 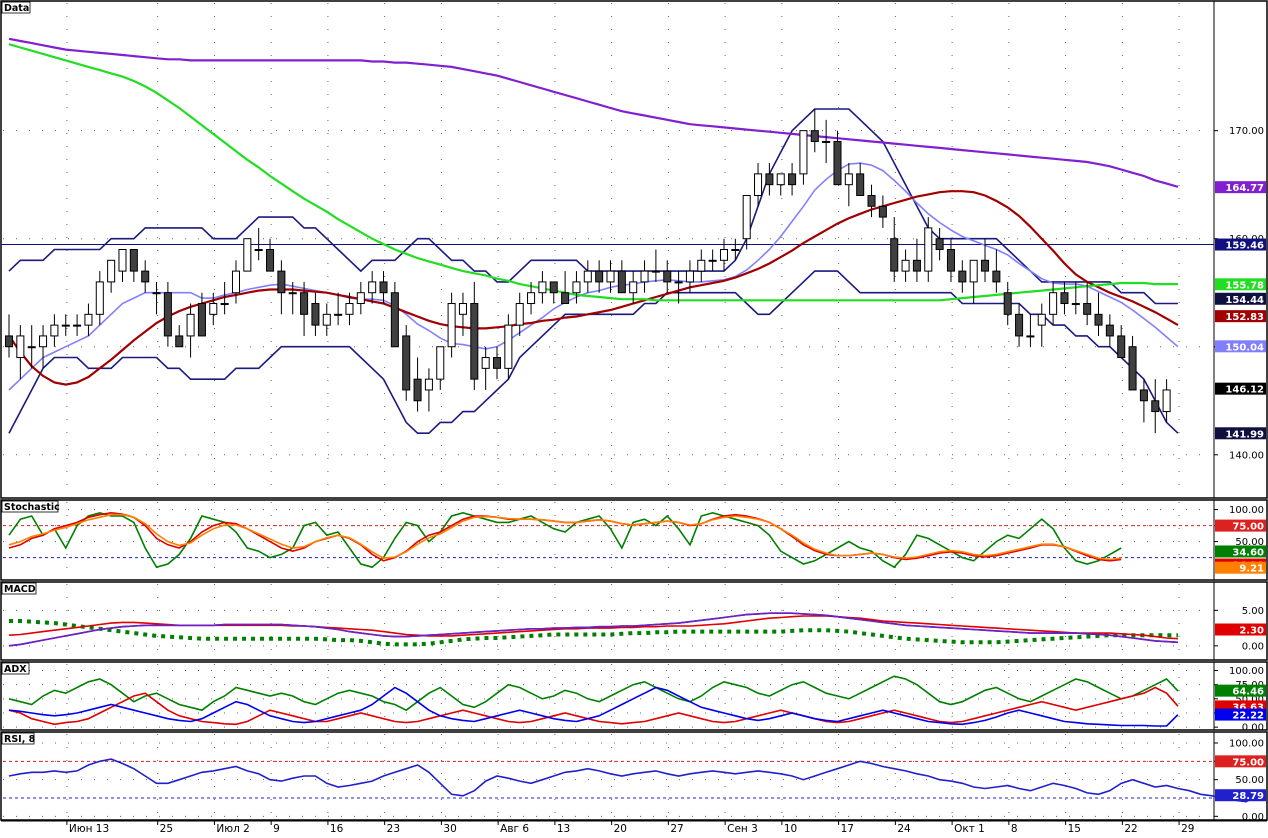 What do you see at coordinates (634, 776) in the screenshot?
I see `panel-frame` at bounding box center [634, 776].